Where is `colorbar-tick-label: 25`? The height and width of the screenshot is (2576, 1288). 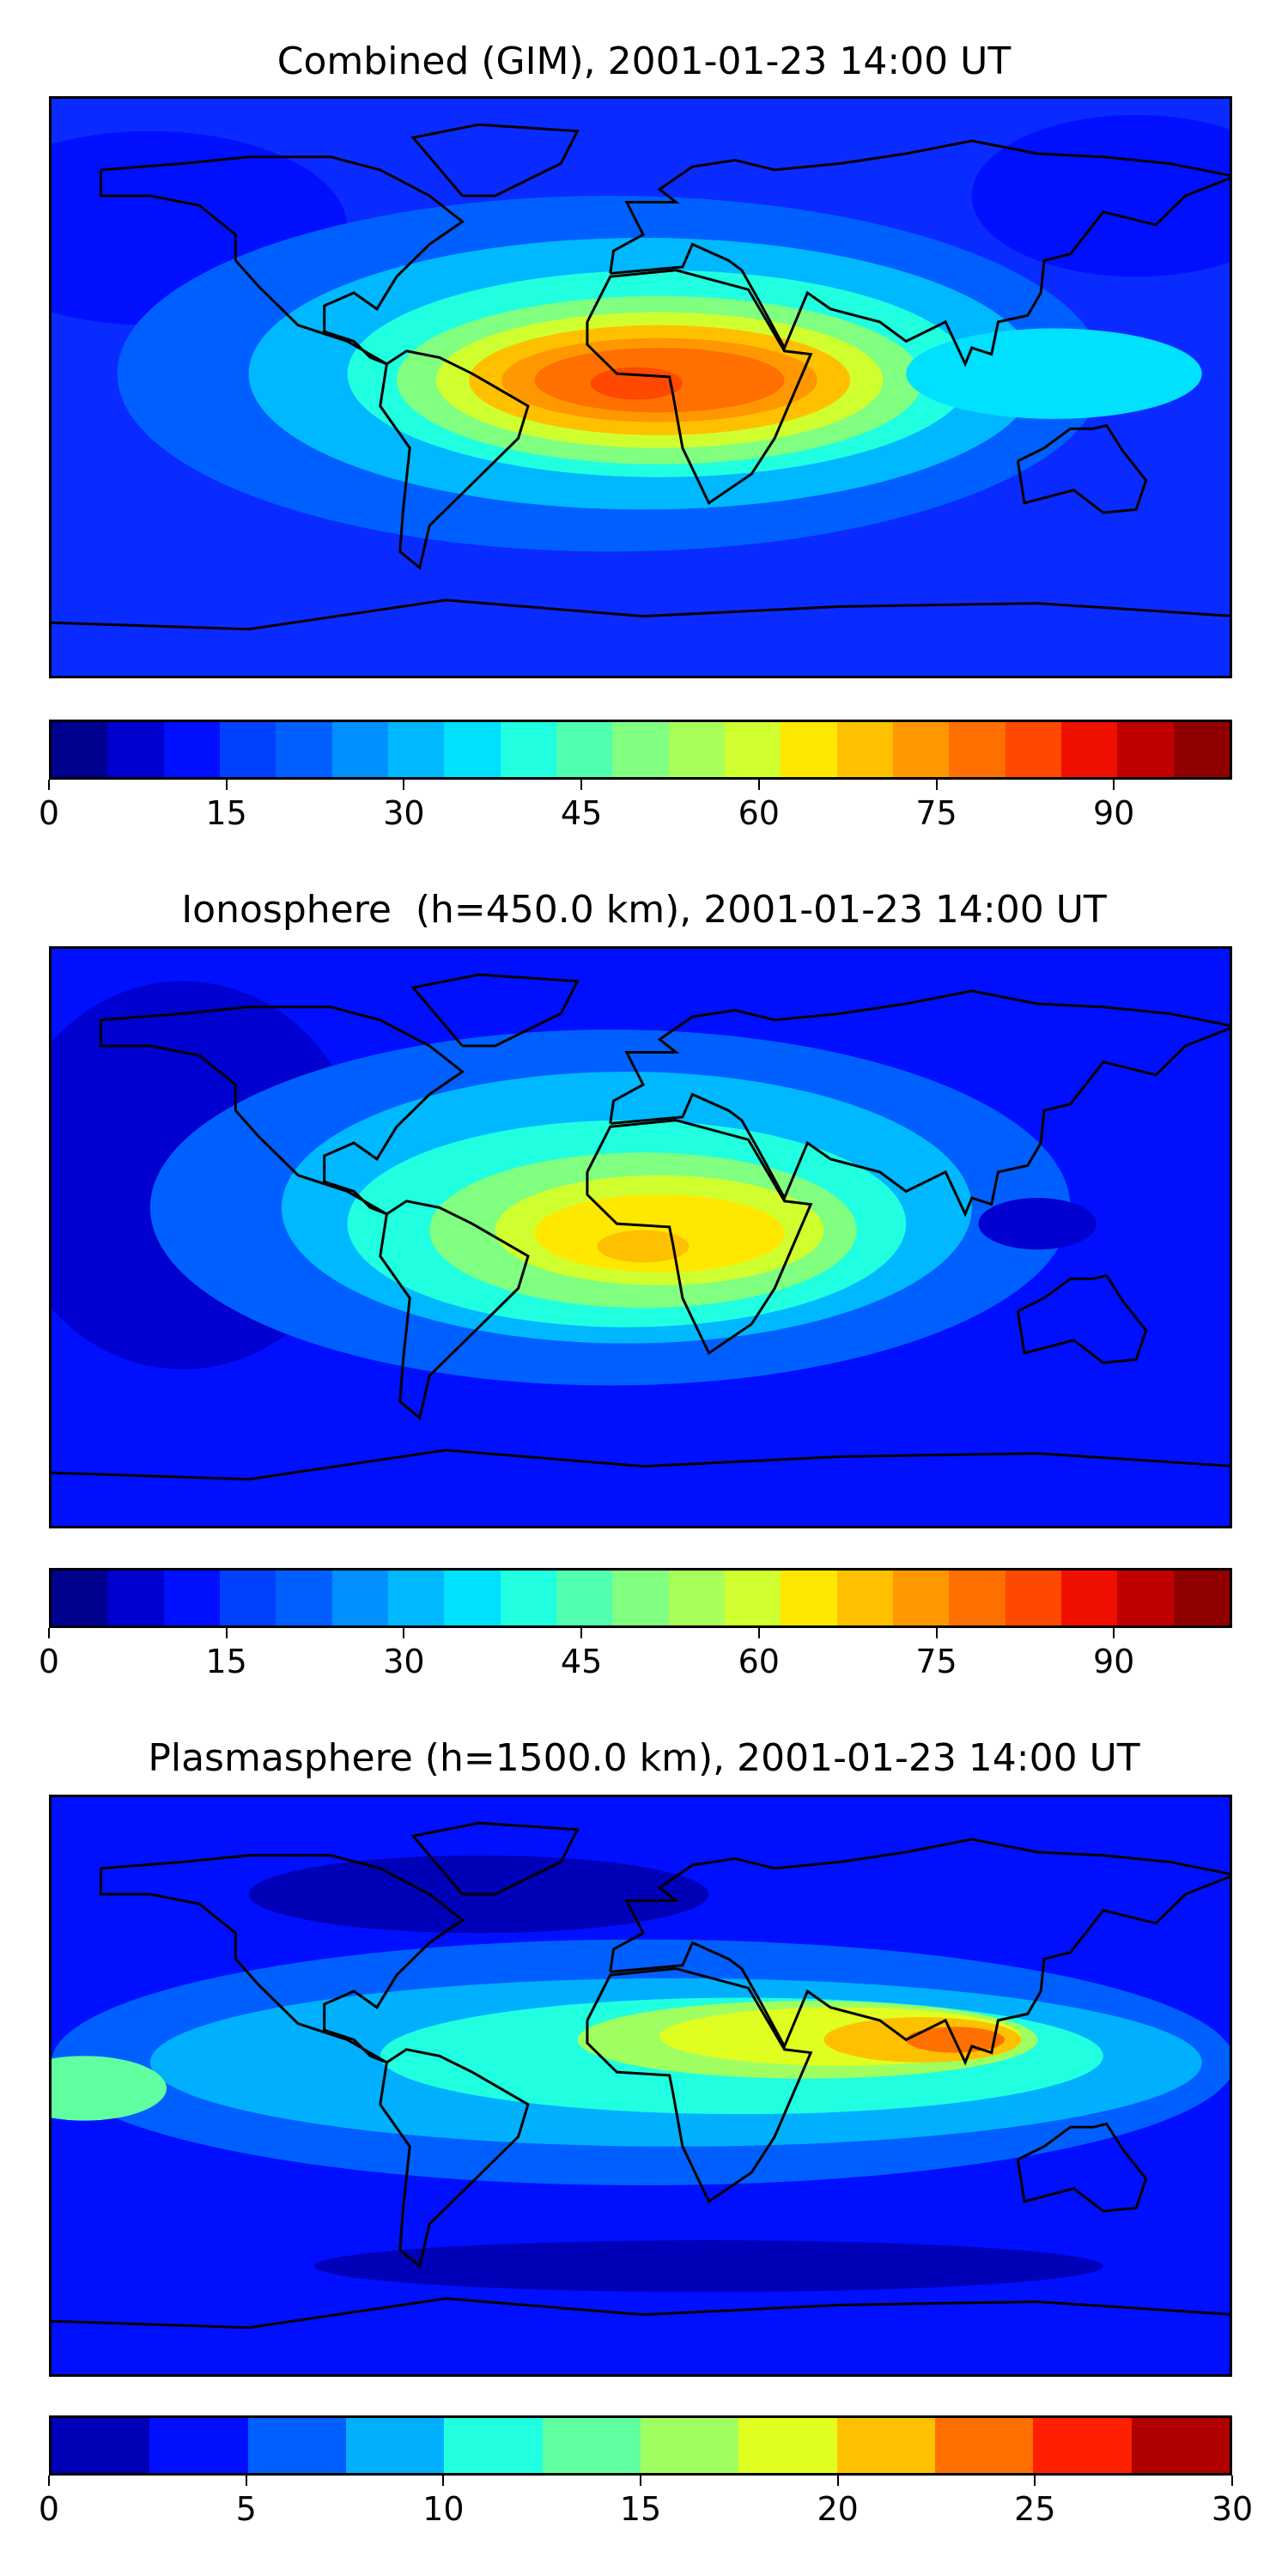
colorbar-tick-label: 25 is located at coordinates (1035, 2509).